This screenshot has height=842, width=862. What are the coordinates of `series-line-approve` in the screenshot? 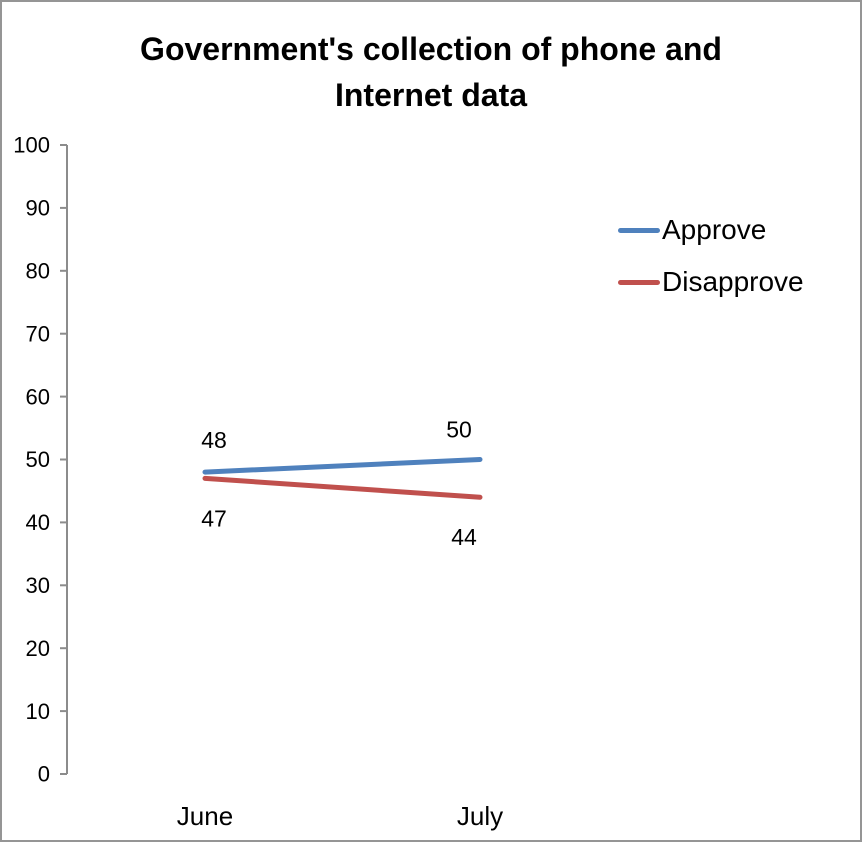 It's located at (342, 466).